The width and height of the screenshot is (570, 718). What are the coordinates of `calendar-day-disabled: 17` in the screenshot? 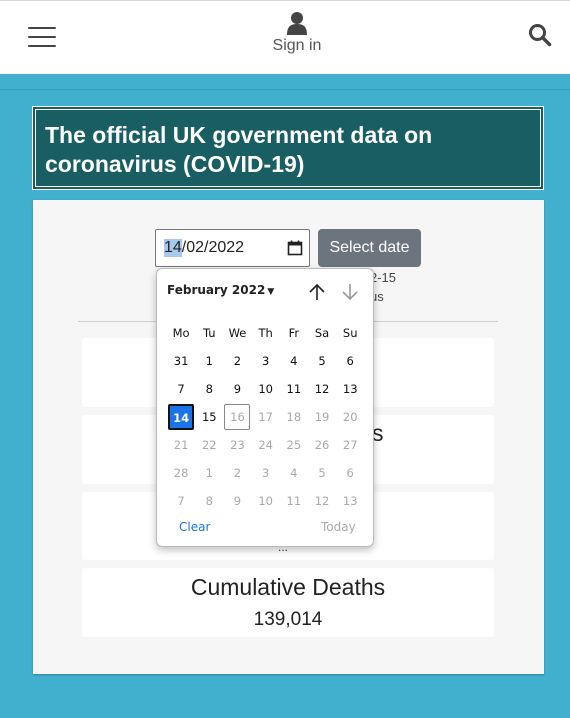 It's located at (265, 417).